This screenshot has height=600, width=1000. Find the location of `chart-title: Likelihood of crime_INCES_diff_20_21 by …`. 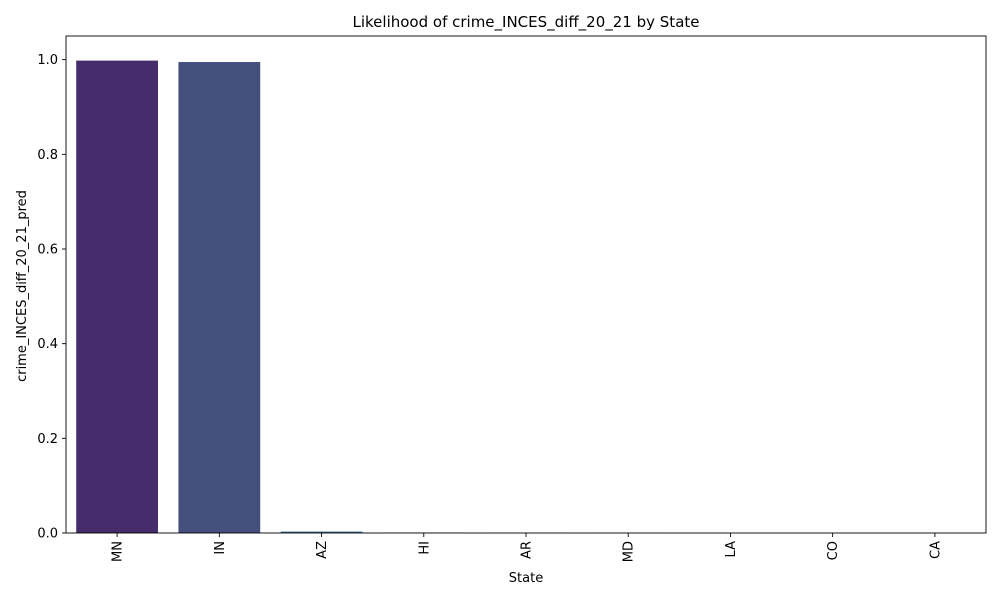

chart-title: Likelihood of crime_INCES_diff_20_21 by … is located at coordinates (526, 22).